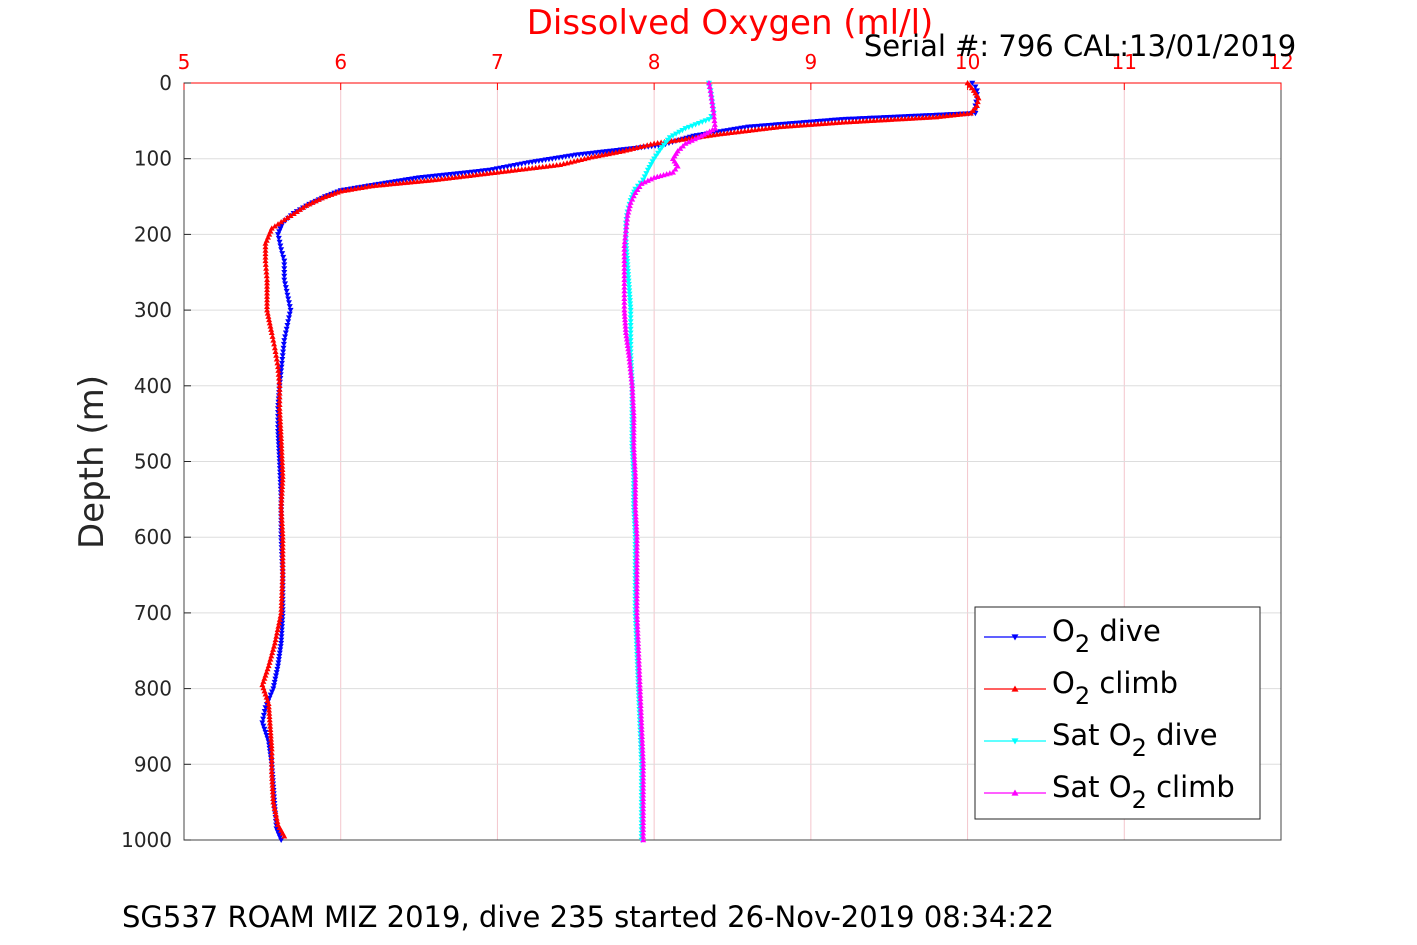 The image size is (1417, 945). What do you see at coordinates (670, 461) in the screenshot?
I see `series-sat_climb` at bounding box center [670, 461].